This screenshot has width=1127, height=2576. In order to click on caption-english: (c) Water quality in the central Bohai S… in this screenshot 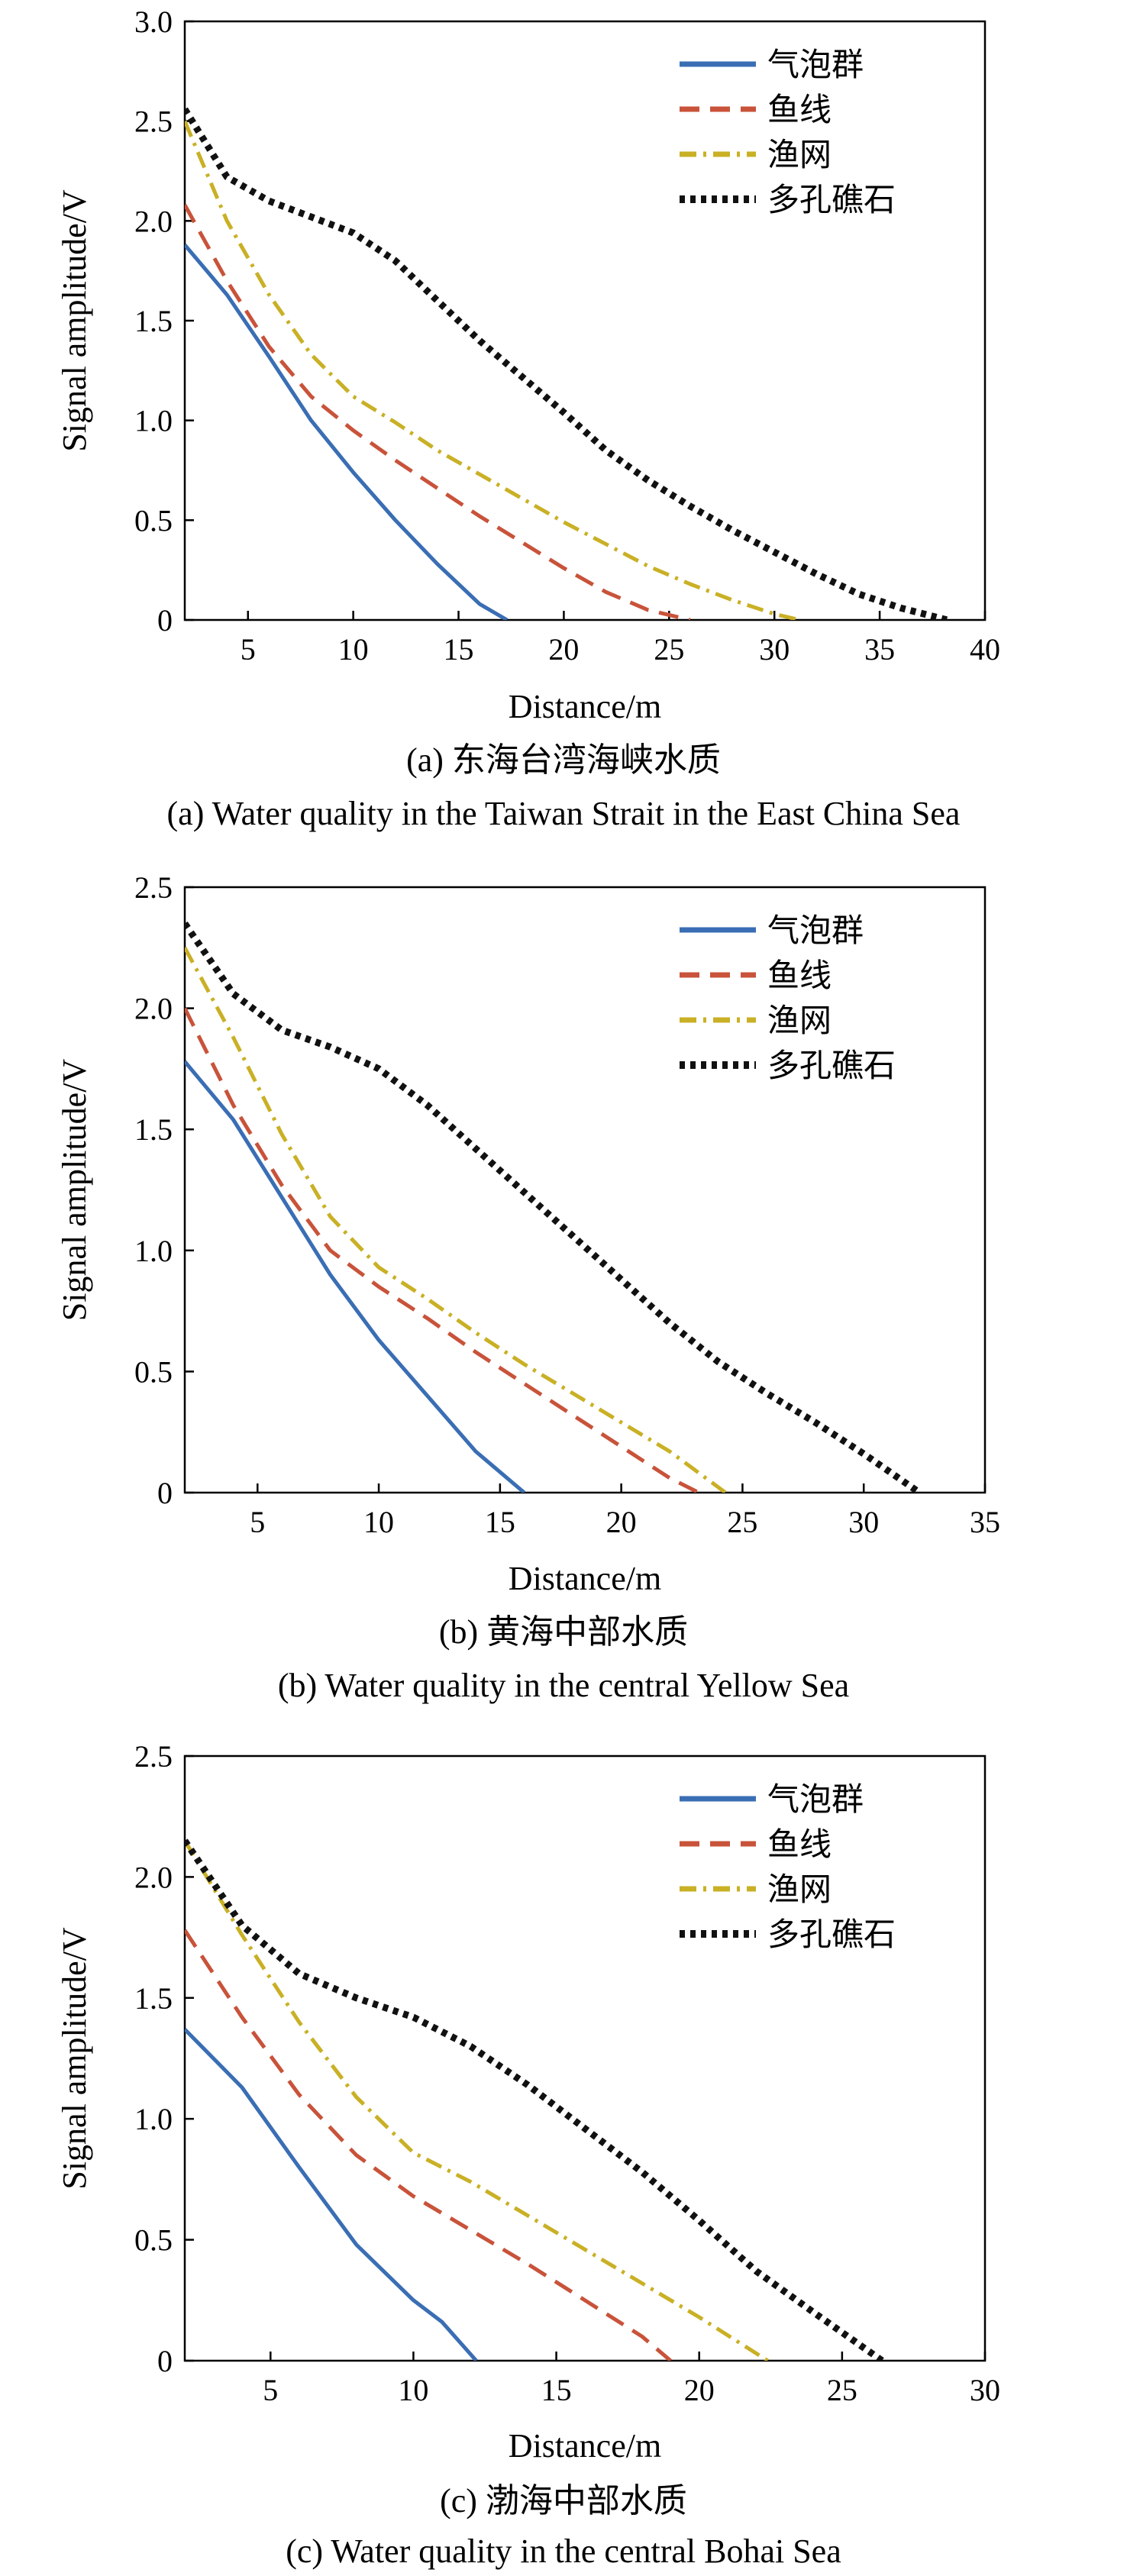, I will do `click(563, 2551)`.